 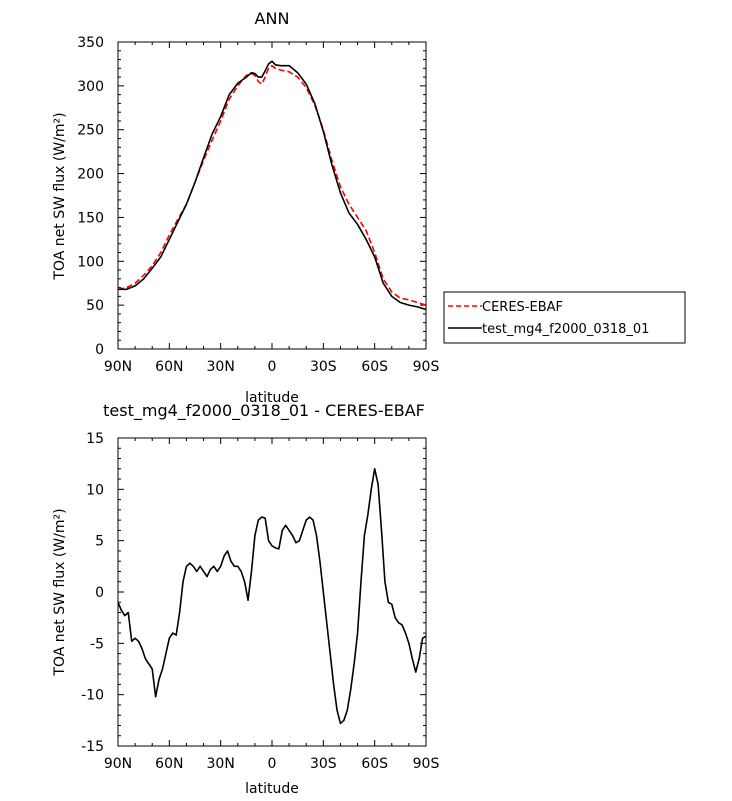 I want to click on bottom-x-tick-label: 60N, so click(x=169, y=764).